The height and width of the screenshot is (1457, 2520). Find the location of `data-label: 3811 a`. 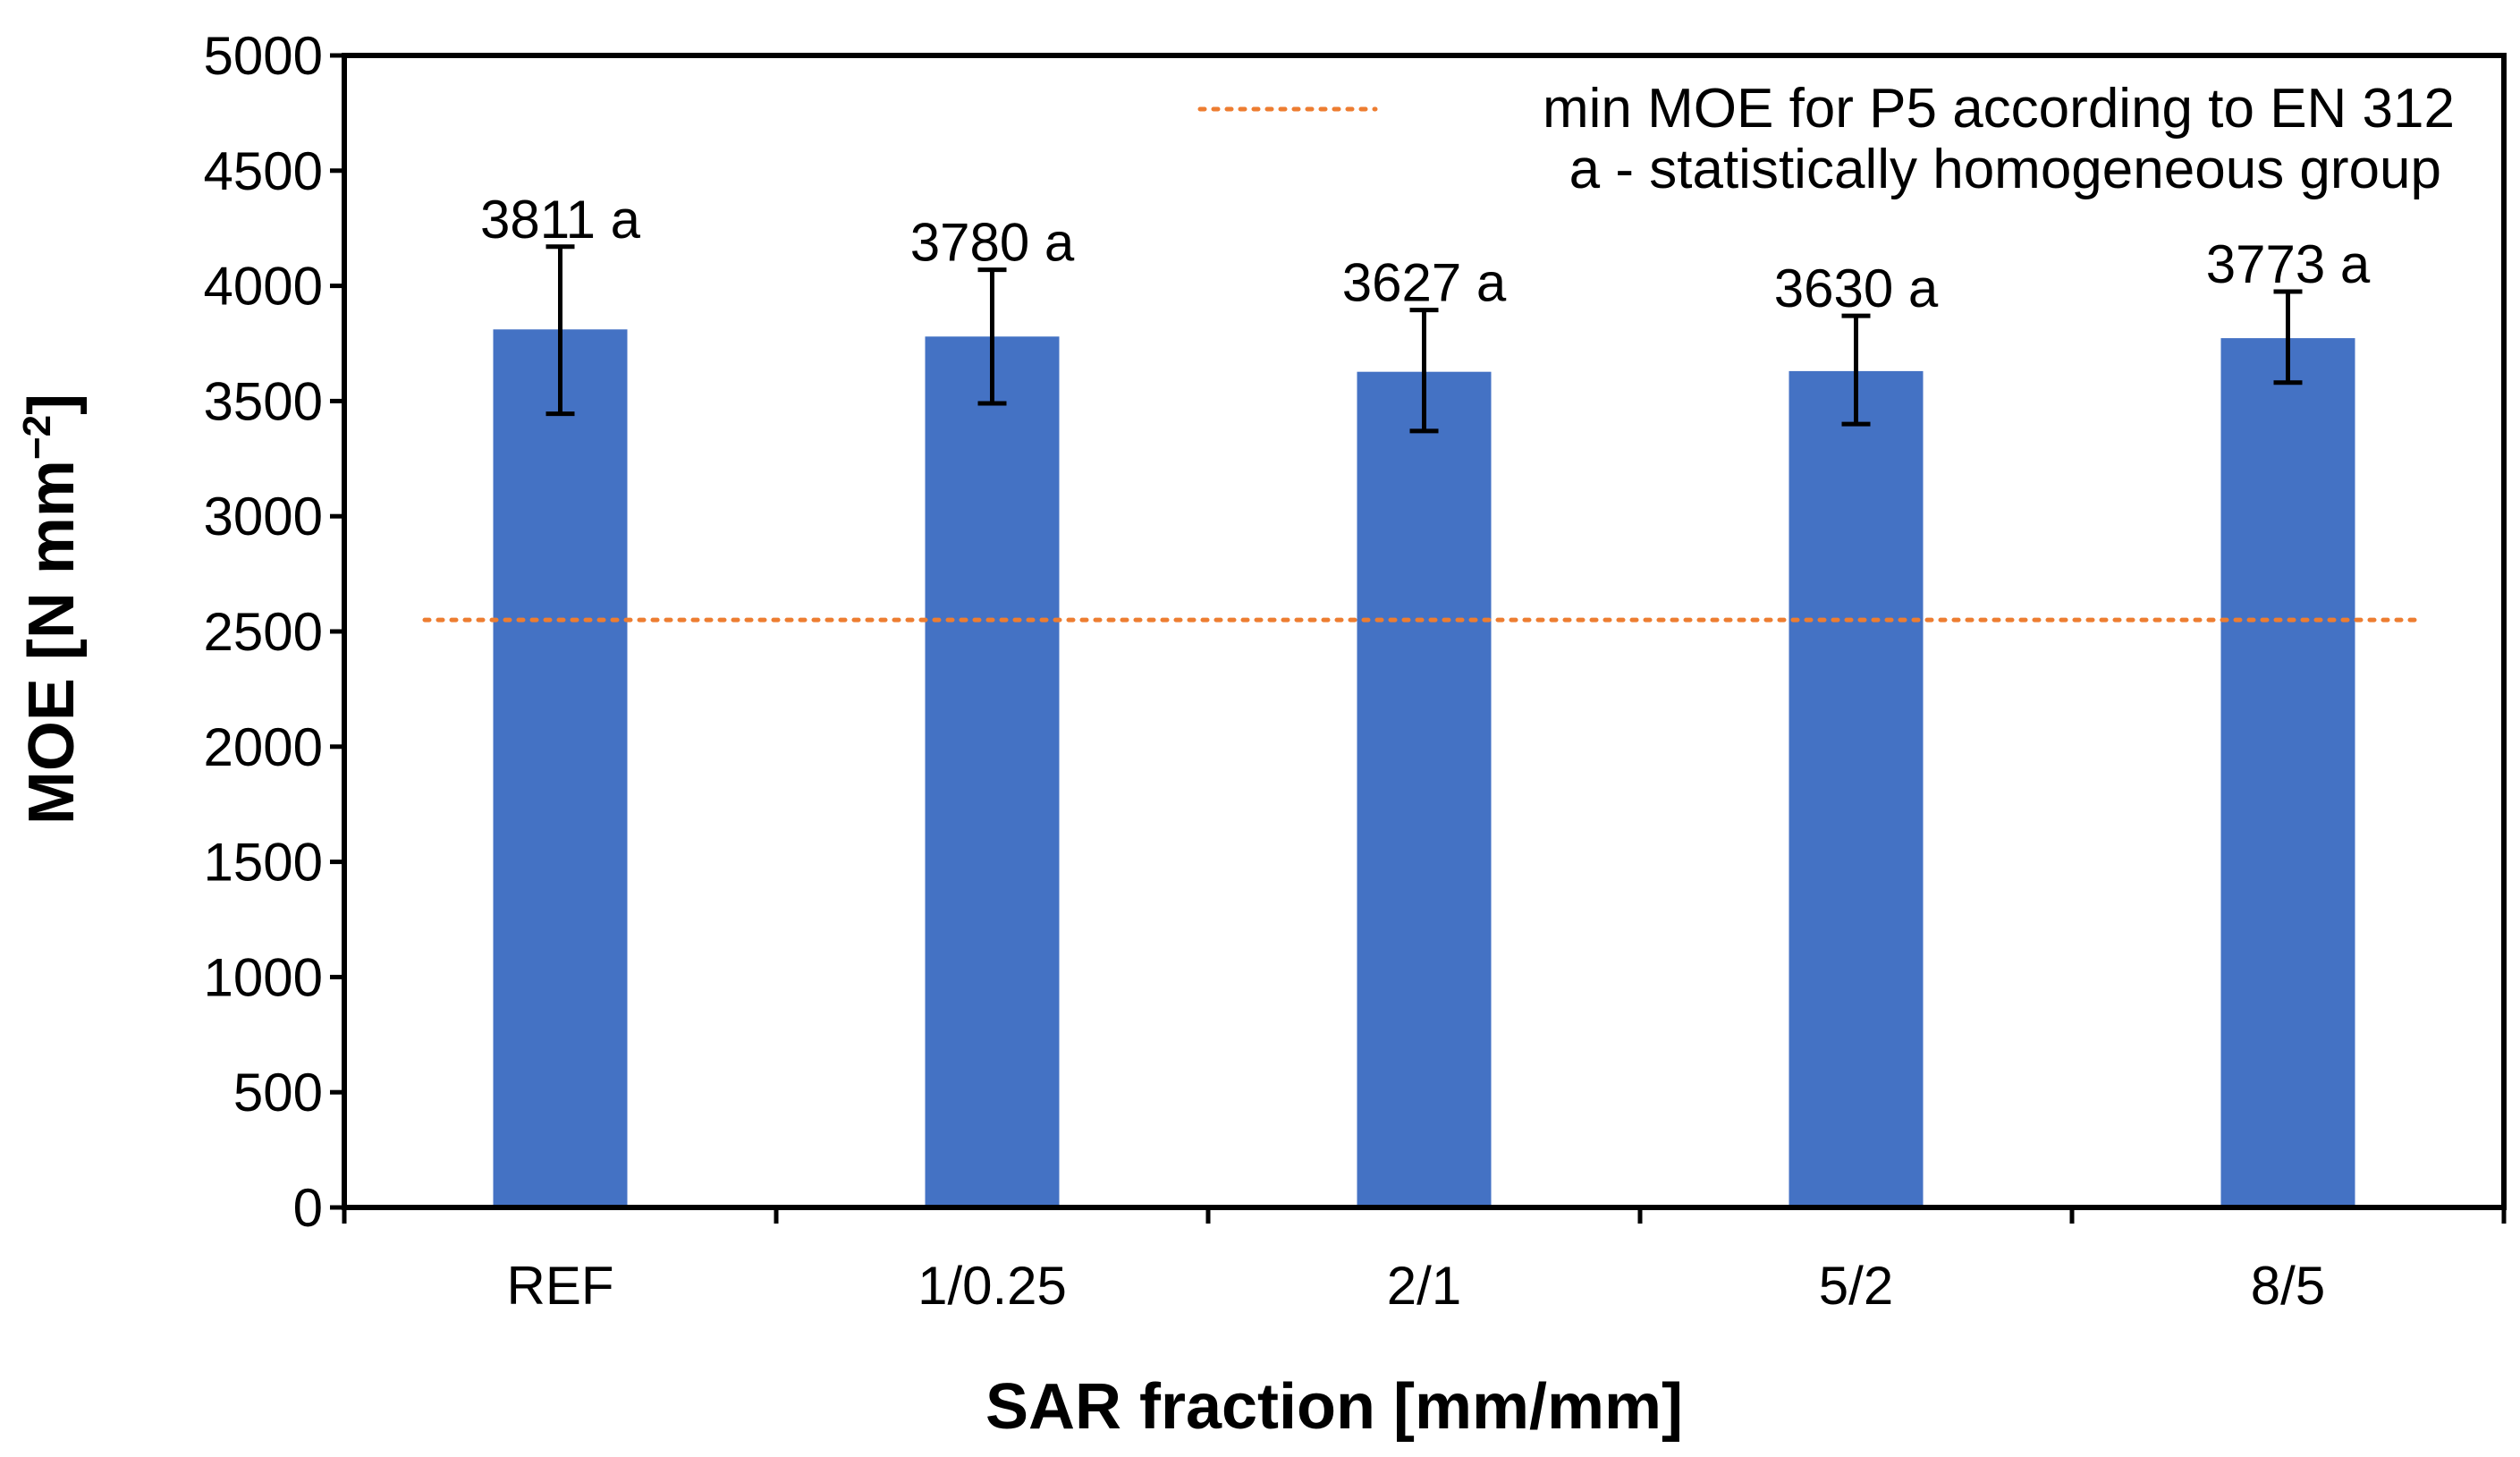

data-label: 3811 a is located at coordinates (560, 220).